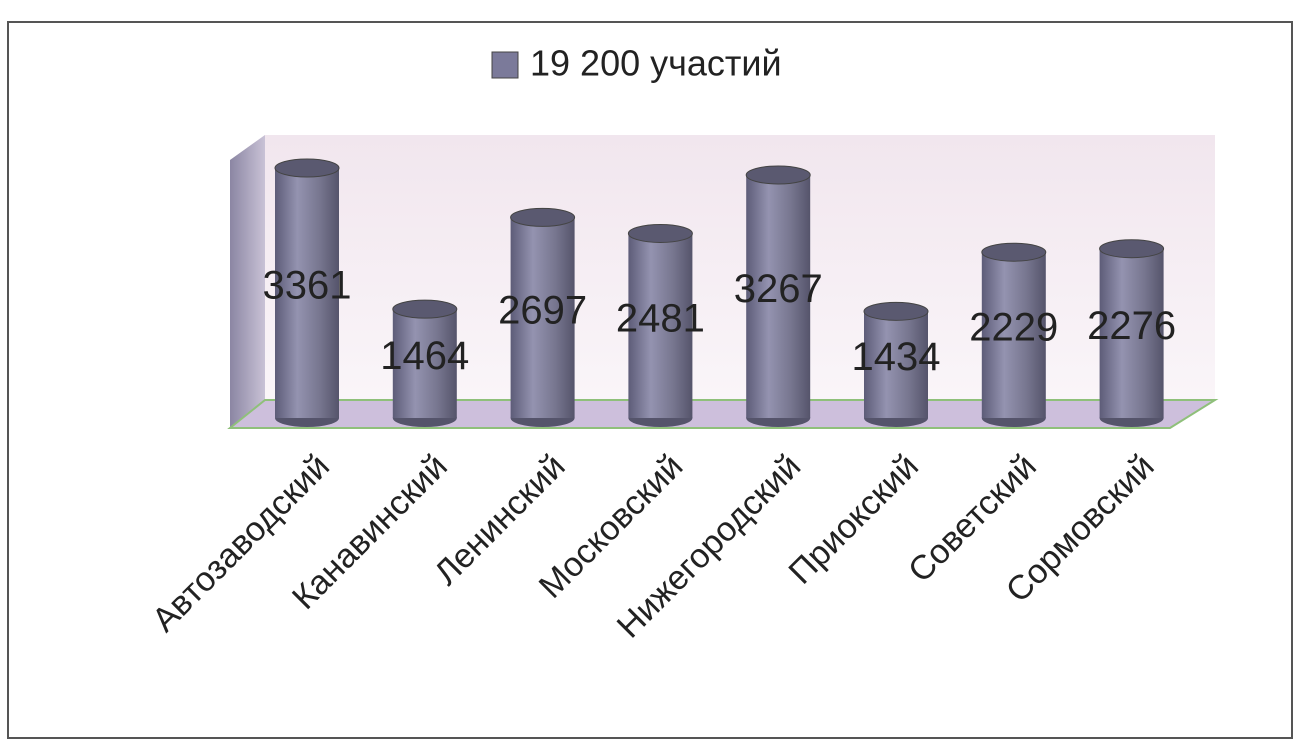 This screenshot has width=1300, height=751. What do you see at coordinates (1013, 328) in the screenshot?
I see `data-label: 2229` at bounding box center [1013, 328].